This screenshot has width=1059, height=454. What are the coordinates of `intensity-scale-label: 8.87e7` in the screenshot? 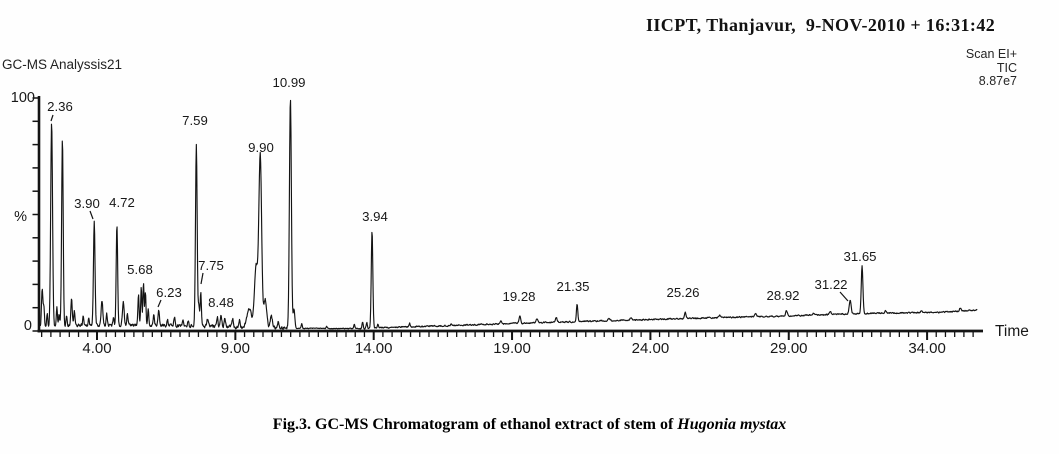 It's located at (997, 81).